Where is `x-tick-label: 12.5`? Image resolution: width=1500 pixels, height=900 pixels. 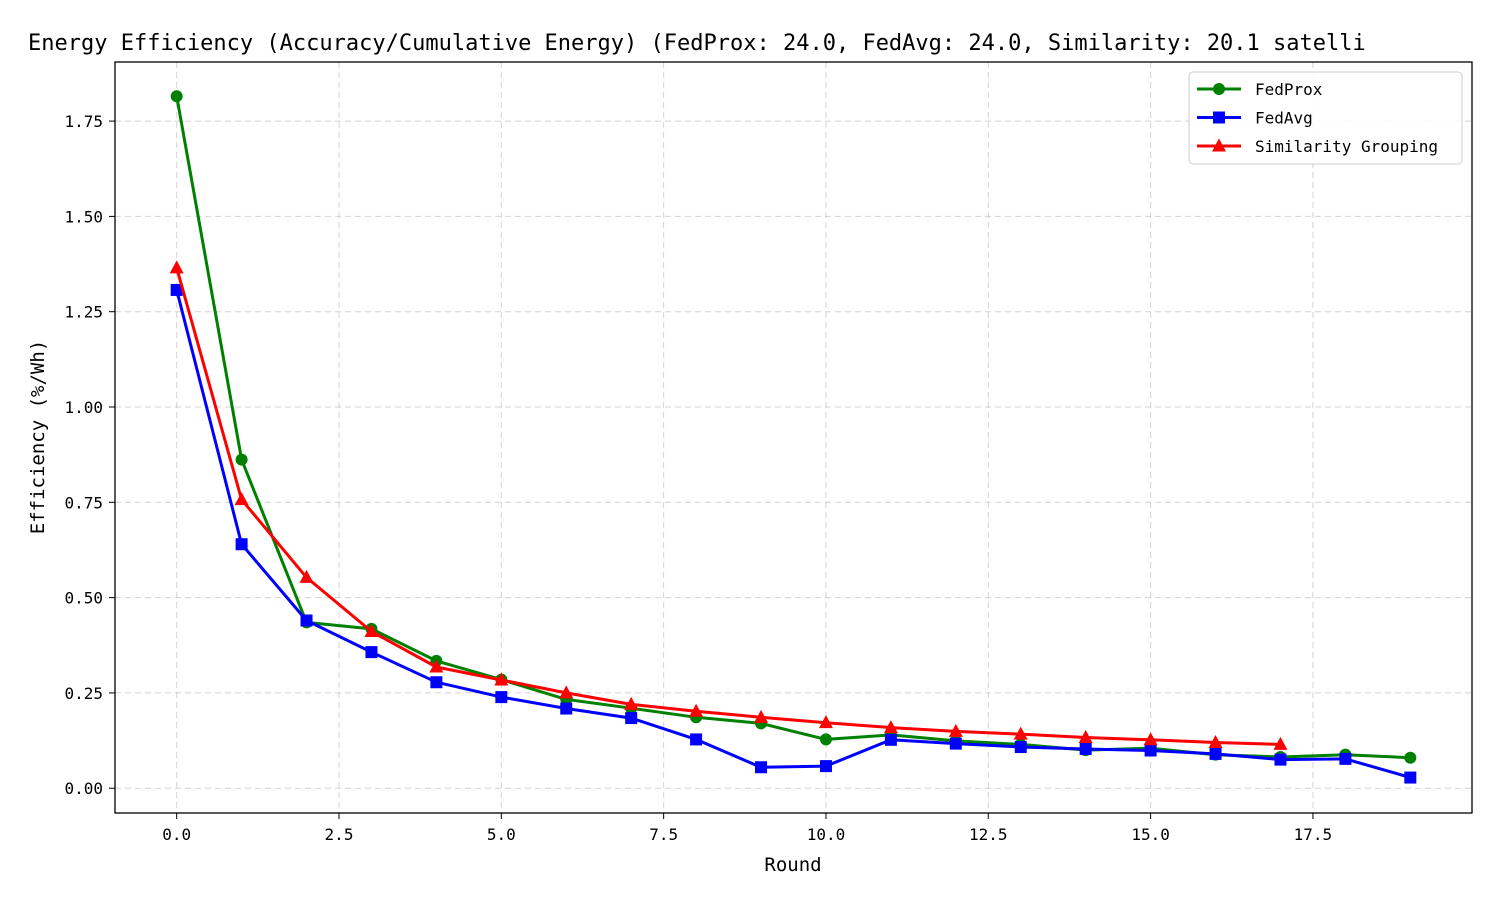 x-tick-label: 12.5 is located at coordinates (988, 834).